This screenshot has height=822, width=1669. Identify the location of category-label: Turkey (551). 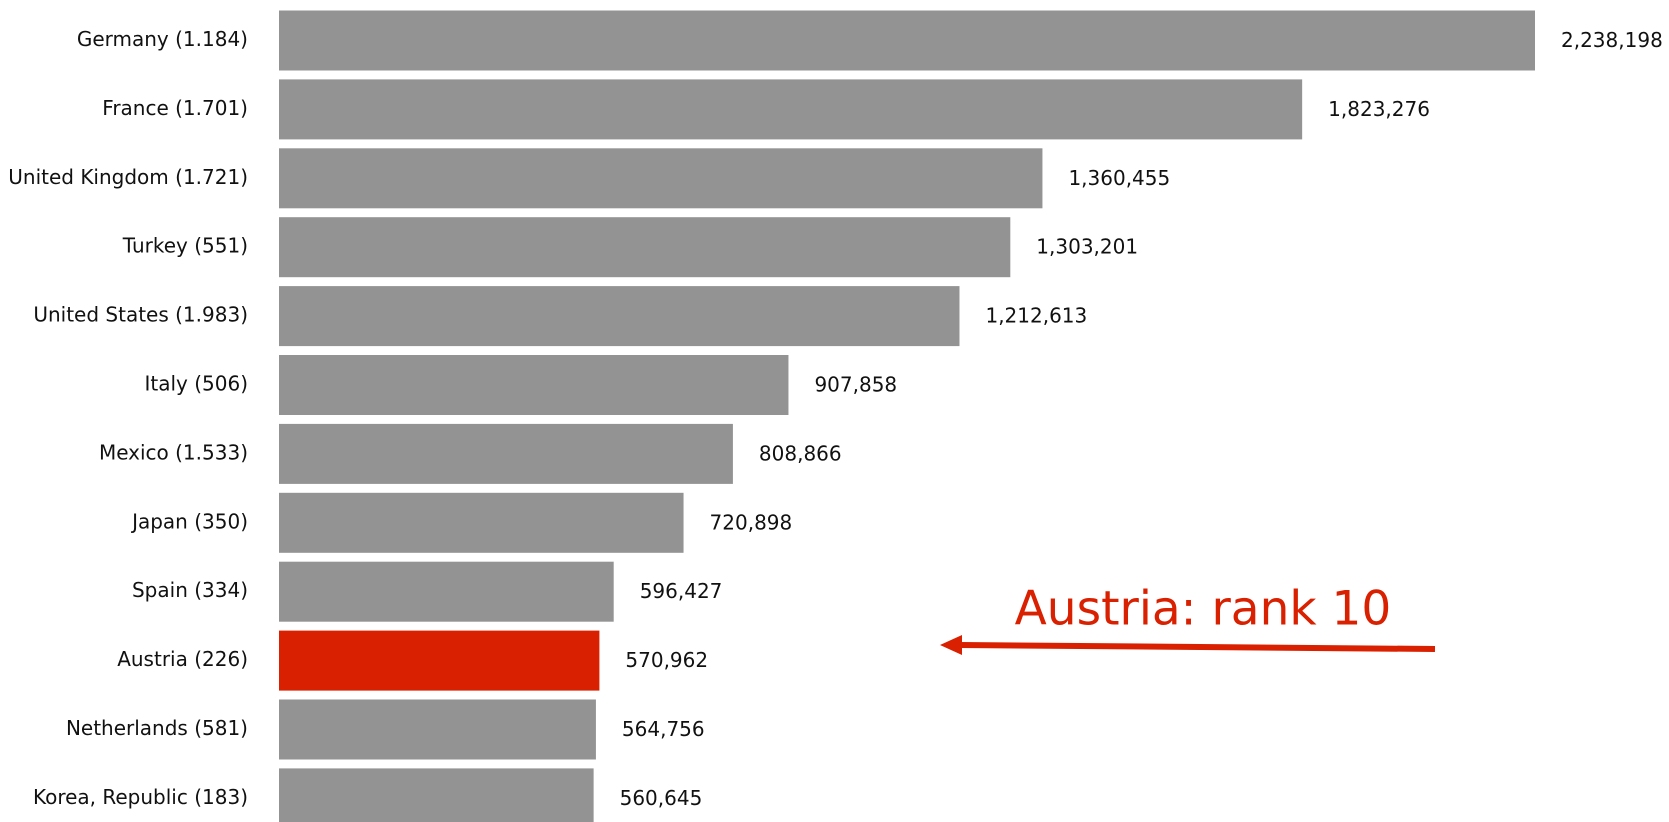
(185, 246).